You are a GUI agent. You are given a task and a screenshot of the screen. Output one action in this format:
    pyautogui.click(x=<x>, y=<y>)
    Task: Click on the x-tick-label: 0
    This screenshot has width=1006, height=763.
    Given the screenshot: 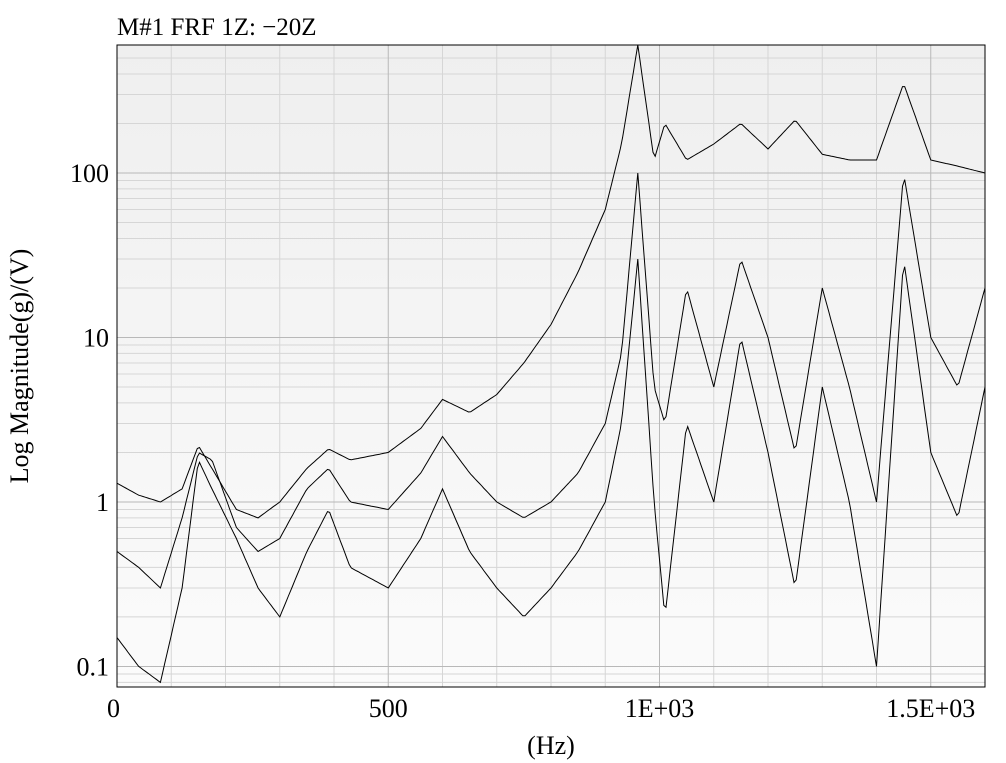 What is the action you would take?
    pyautogui.click(x=113, y=708)
    